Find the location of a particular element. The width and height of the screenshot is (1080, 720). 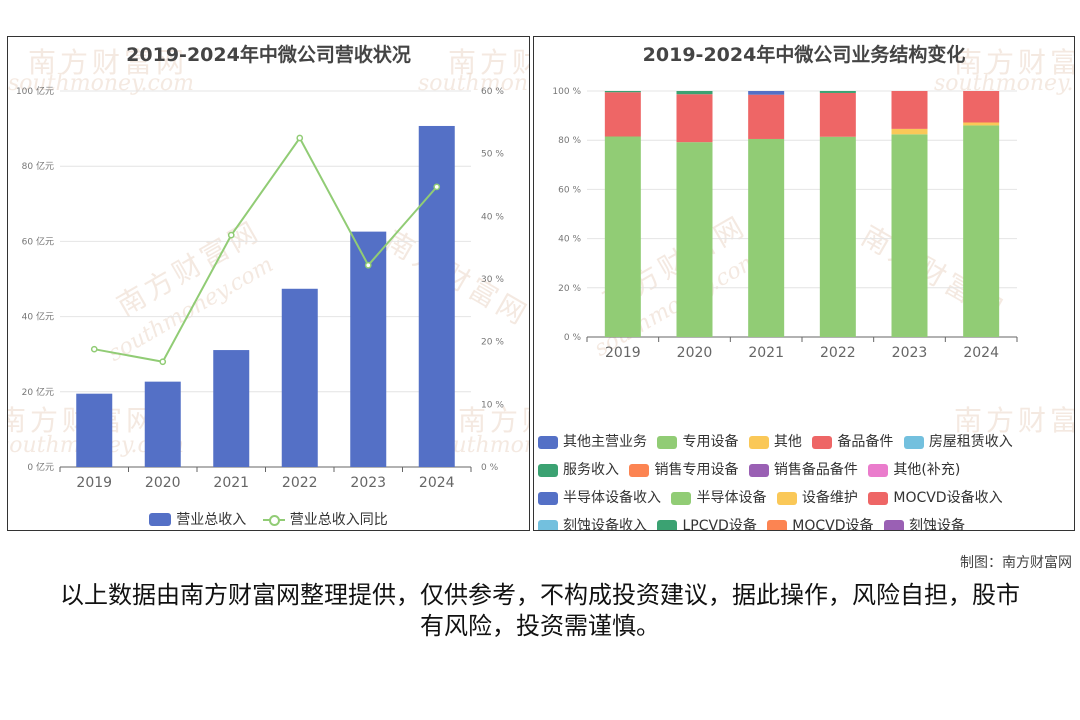

legend-item: 刻蚀设备收入 is located at coordinates (592, 522).